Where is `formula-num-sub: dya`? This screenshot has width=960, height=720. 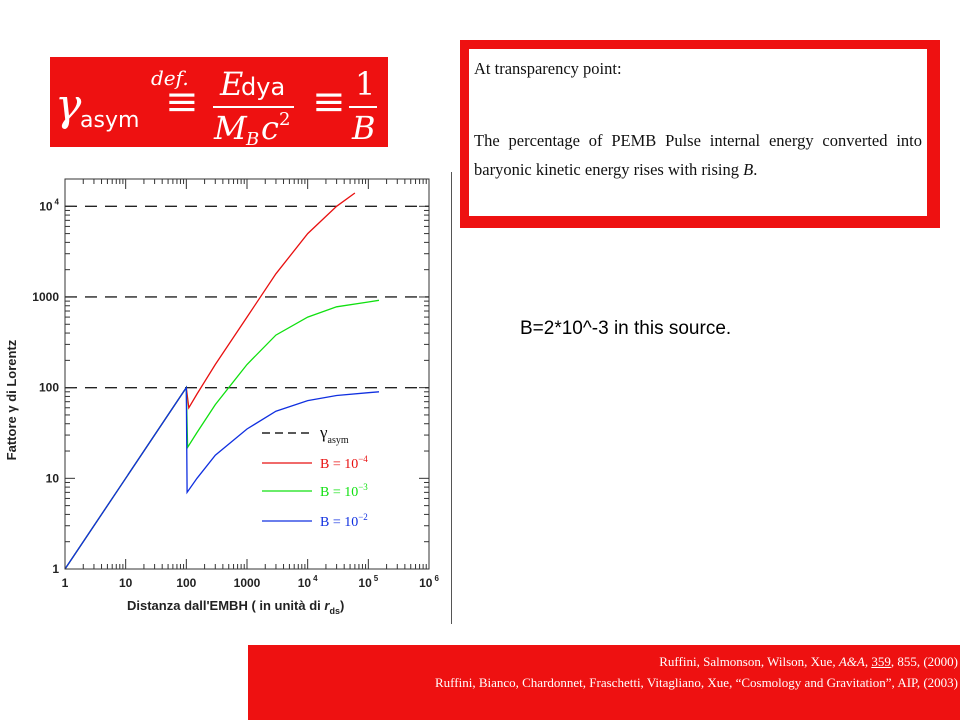
formula-num-sub: dya is located at coordinates (263, 87).